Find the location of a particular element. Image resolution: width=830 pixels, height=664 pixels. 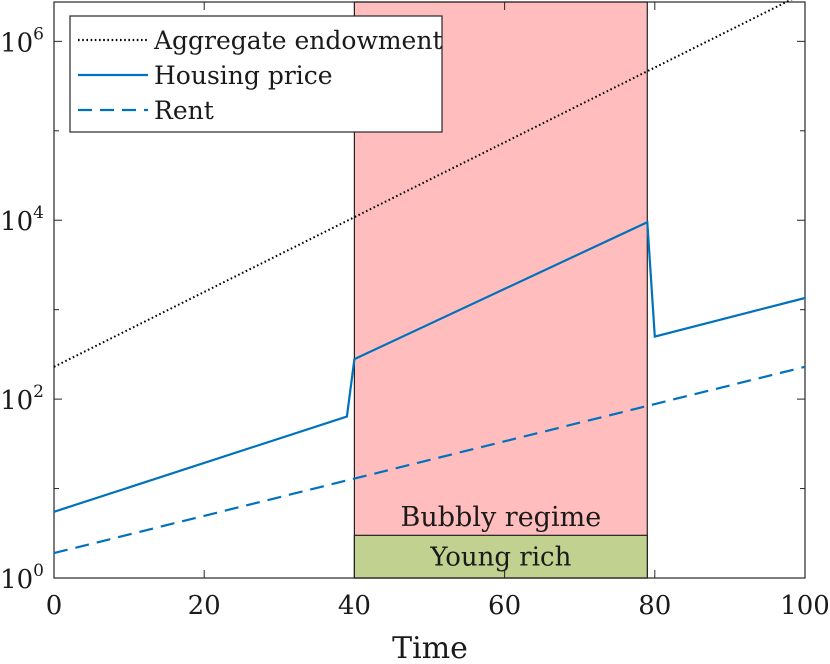

legend: Aggregate endowment Housing price Rent is located at coordinates (256, 74).